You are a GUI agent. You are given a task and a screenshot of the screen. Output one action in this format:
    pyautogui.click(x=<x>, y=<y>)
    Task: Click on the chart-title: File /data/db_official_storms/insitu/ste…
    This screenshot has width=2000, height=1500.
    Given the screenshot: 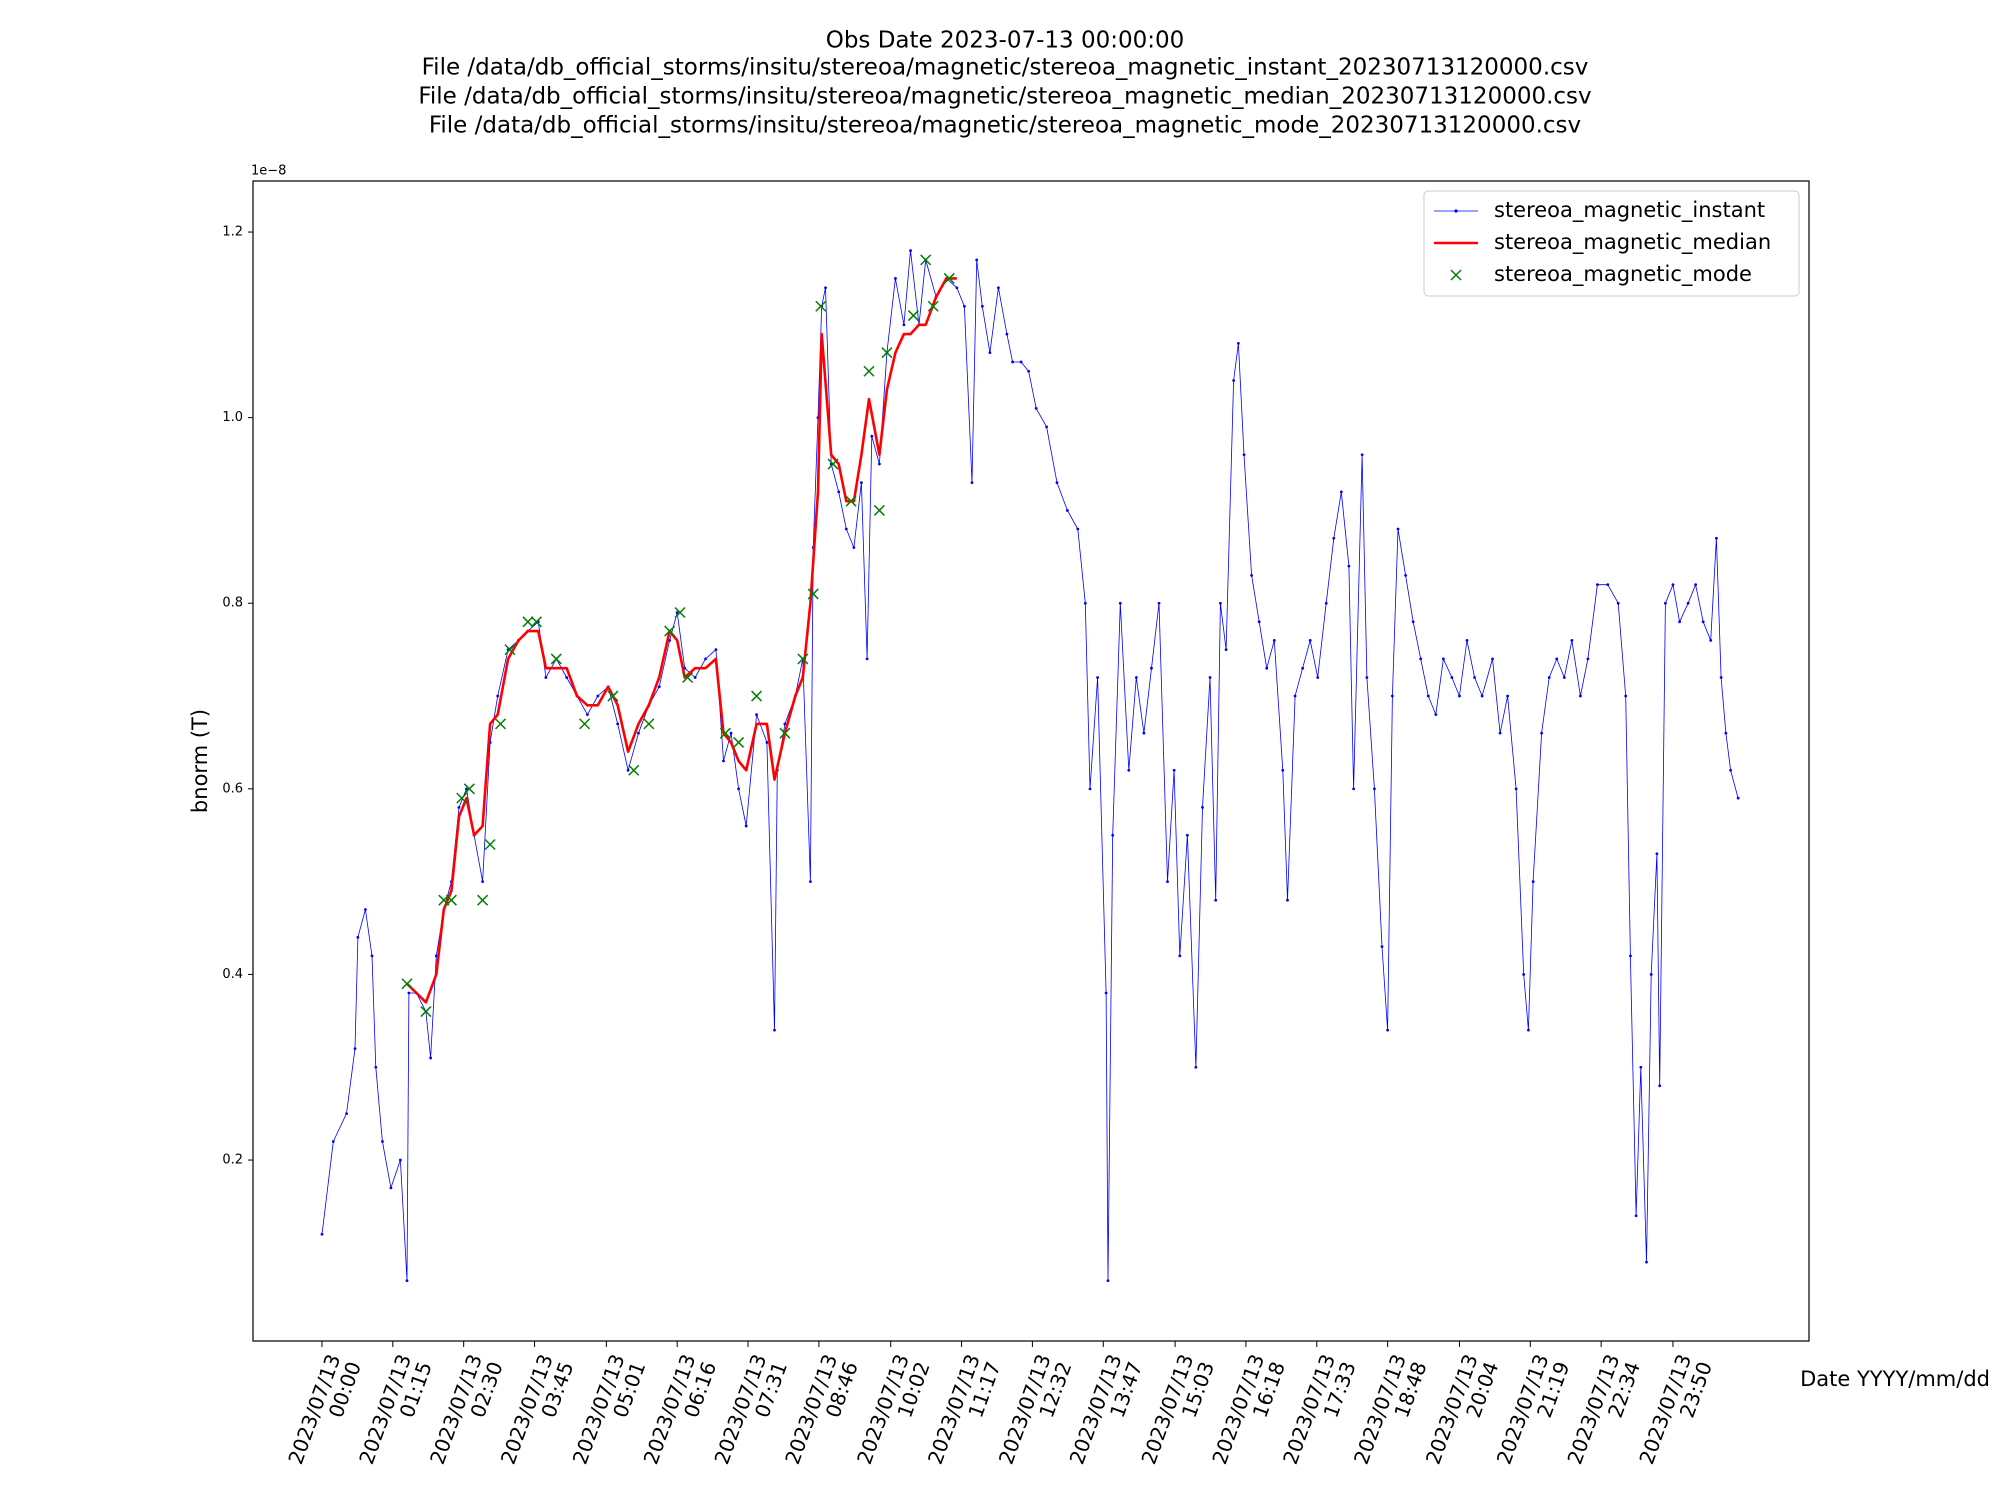 What is the action you would take?
    pyautogui.click(x=1005, y=126)
    